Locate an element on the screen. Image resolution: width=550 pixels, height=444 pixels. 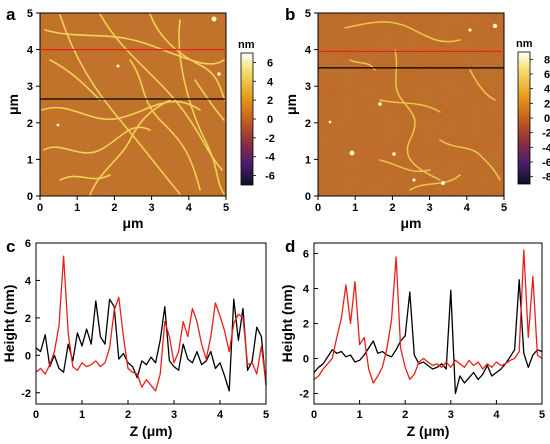
panel-b-ytick-label: 0 is located at coordinates (308, 197).